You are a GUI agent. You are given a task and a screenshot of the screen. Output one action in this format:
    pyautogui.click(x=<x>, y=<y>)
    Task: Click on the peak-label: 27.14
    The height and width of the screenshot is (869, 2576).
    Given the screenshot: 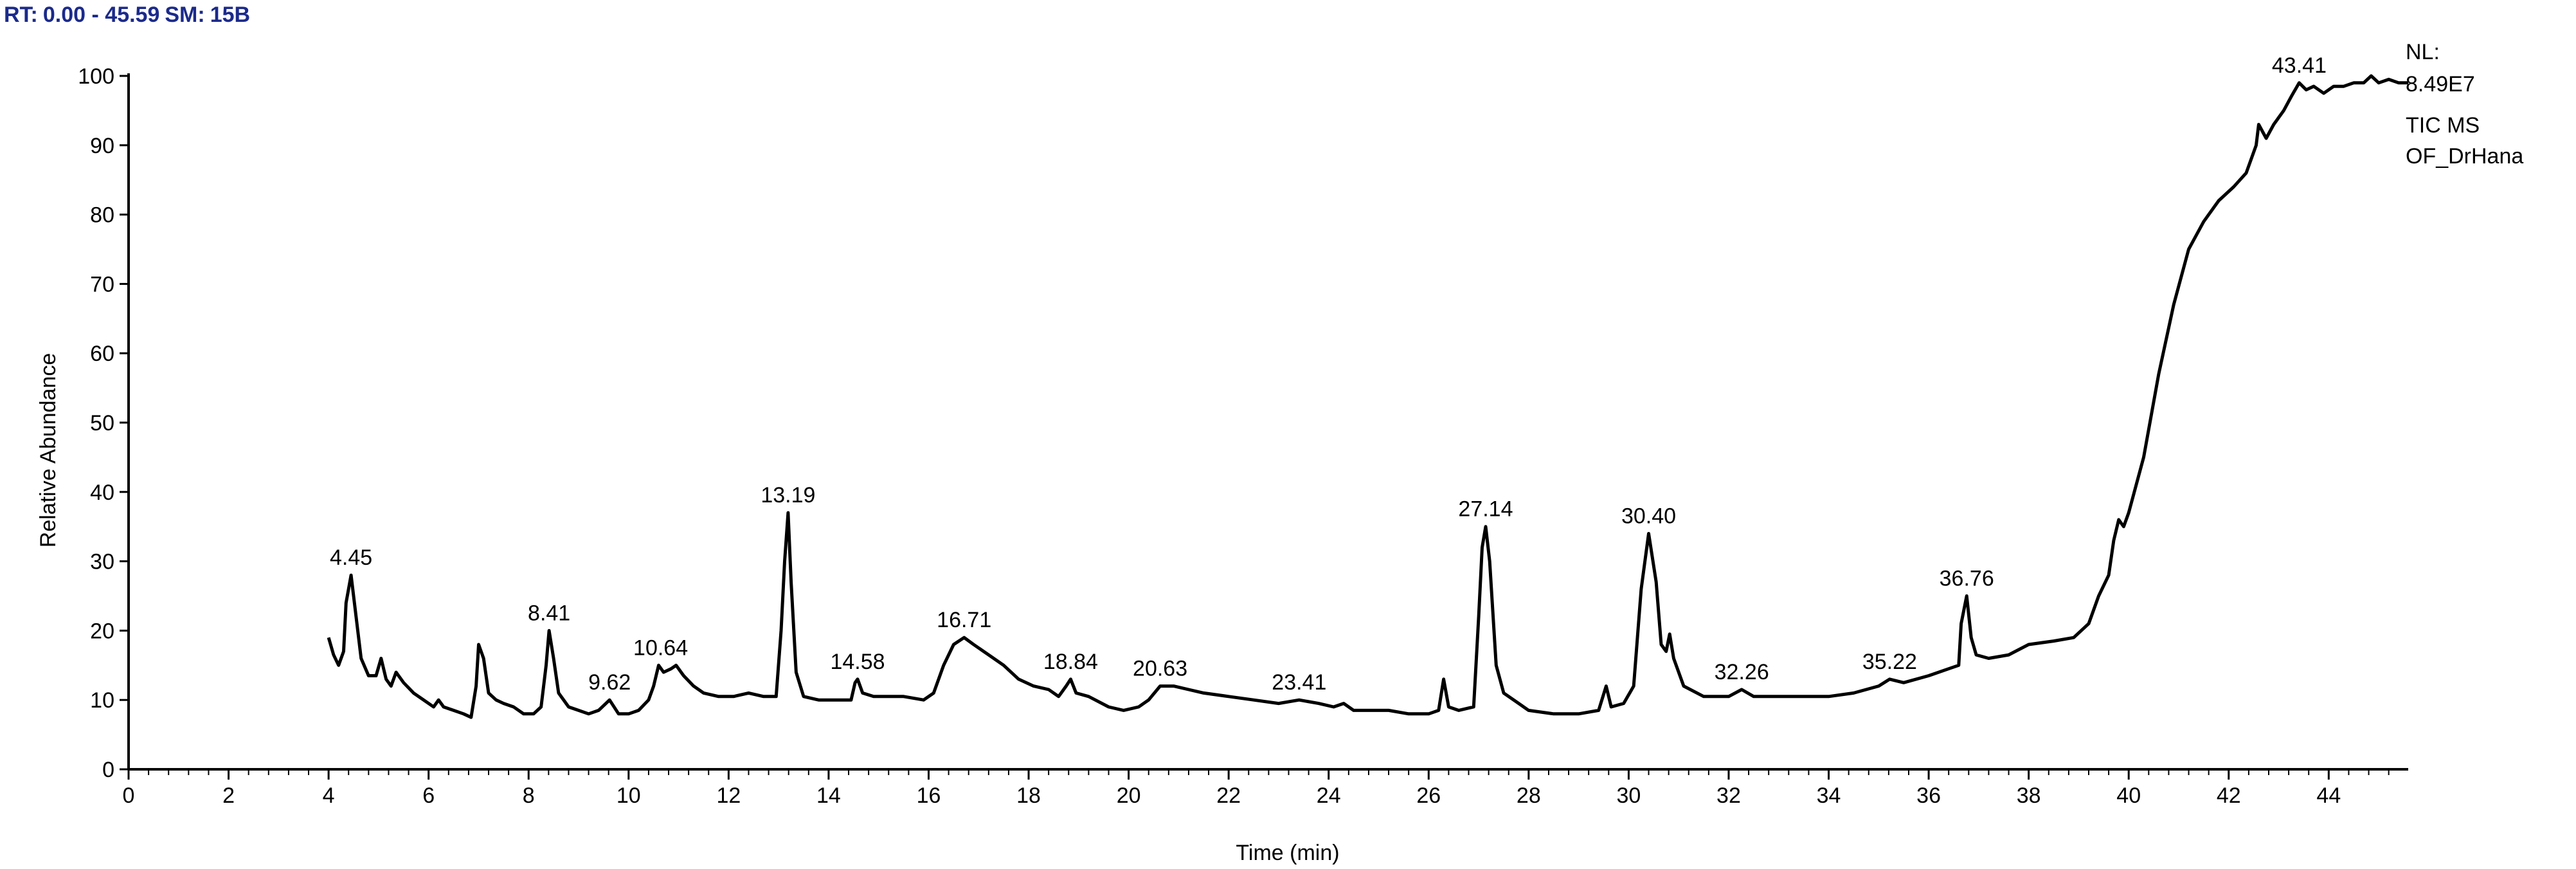 What is the action you would take?
    pyautogui.click(x=1485, y=509)
    